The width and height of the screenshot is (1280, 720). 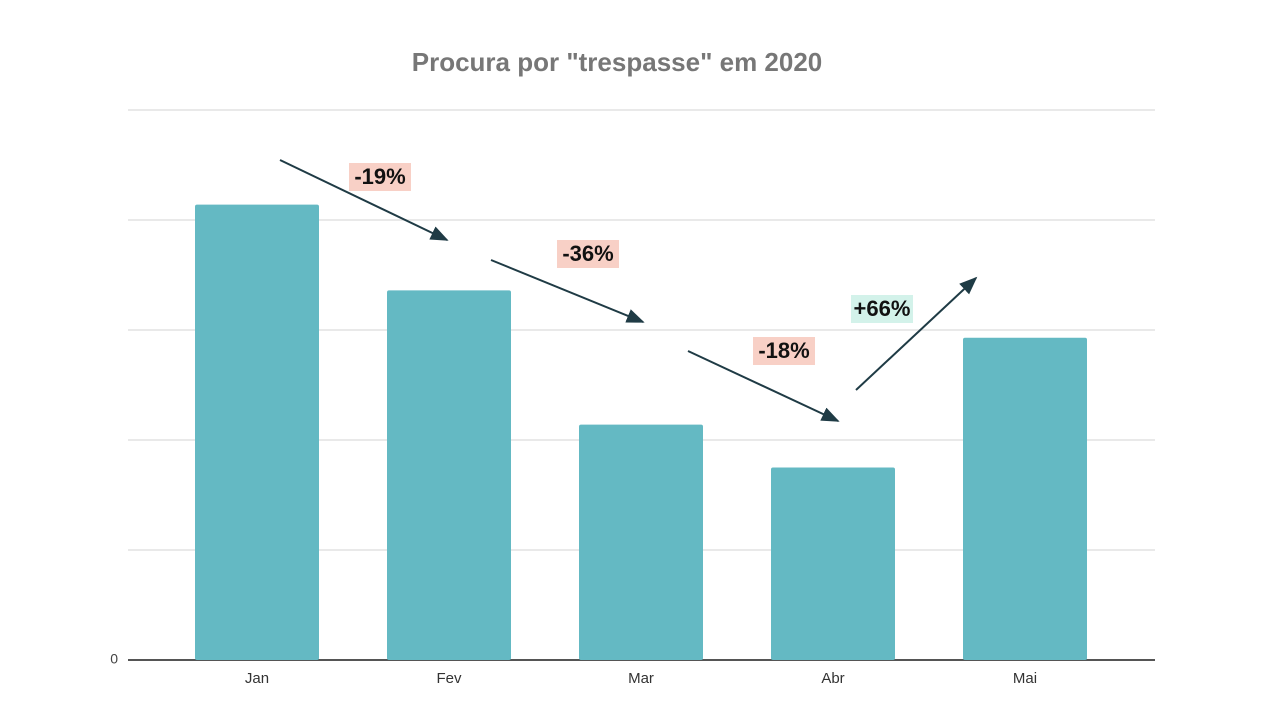 I want to click on x-tick-label: Abr, so click(x=832, y=678).